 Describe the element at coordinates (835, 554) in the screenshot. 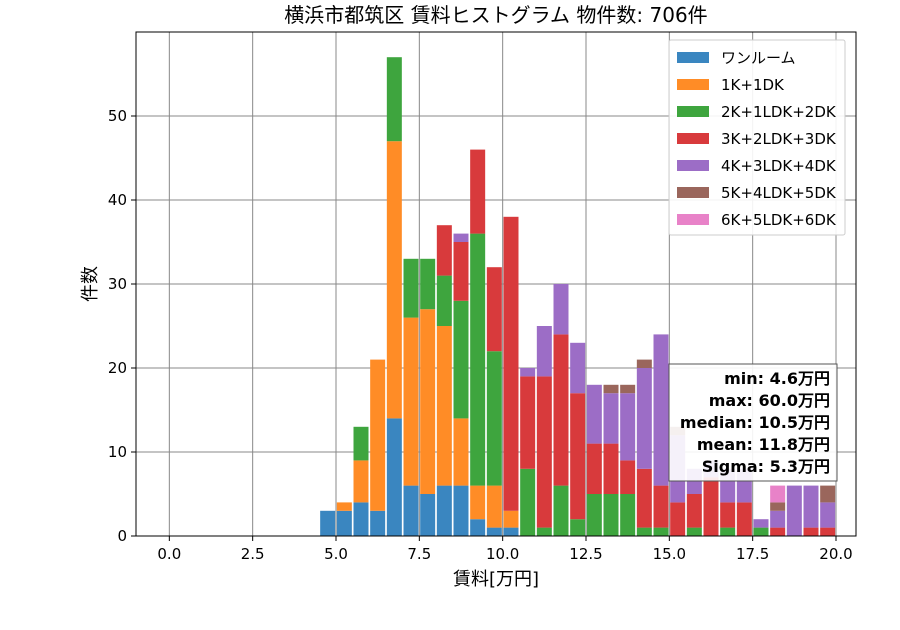

I see `x-tick-label: 20.0` at that location.